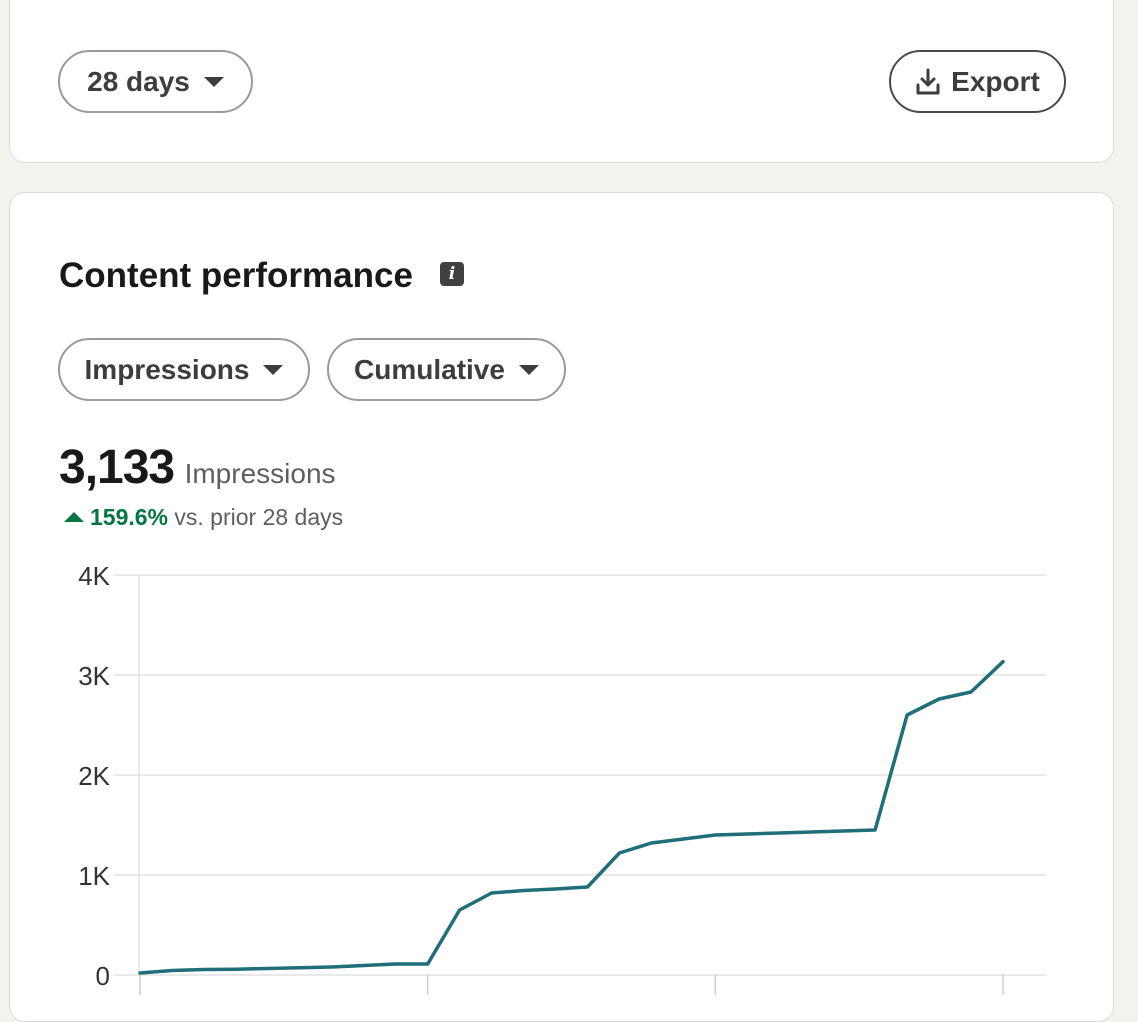  What do you see at coordinates (103, 976) in the screenshot?
I see `y-tick-label: 0` at bounding box center [103, 976].